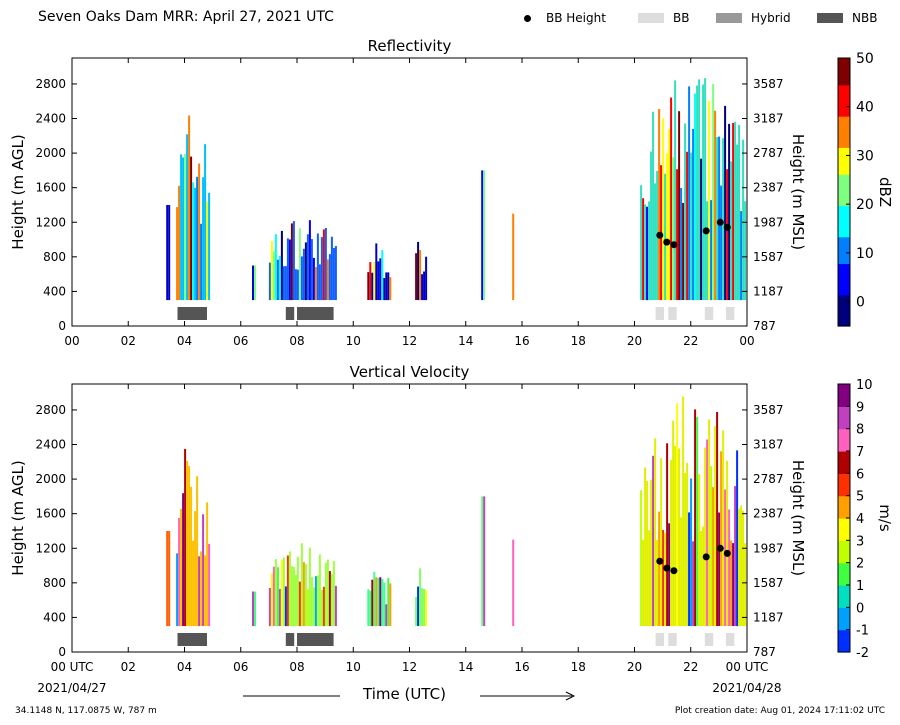 The height and width of the screenshot is (725, 900). Describe the element at coordinates (50, 119) in the screenshot. I see `y-tick-label: 2400` at that location.